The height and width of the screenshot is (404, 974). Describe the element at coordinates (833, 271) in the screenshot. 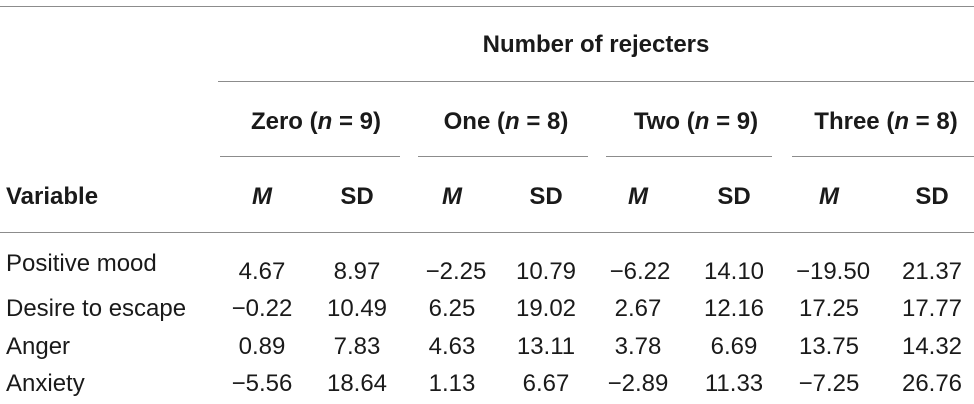

I see `table-cell: −19.50` at that location.